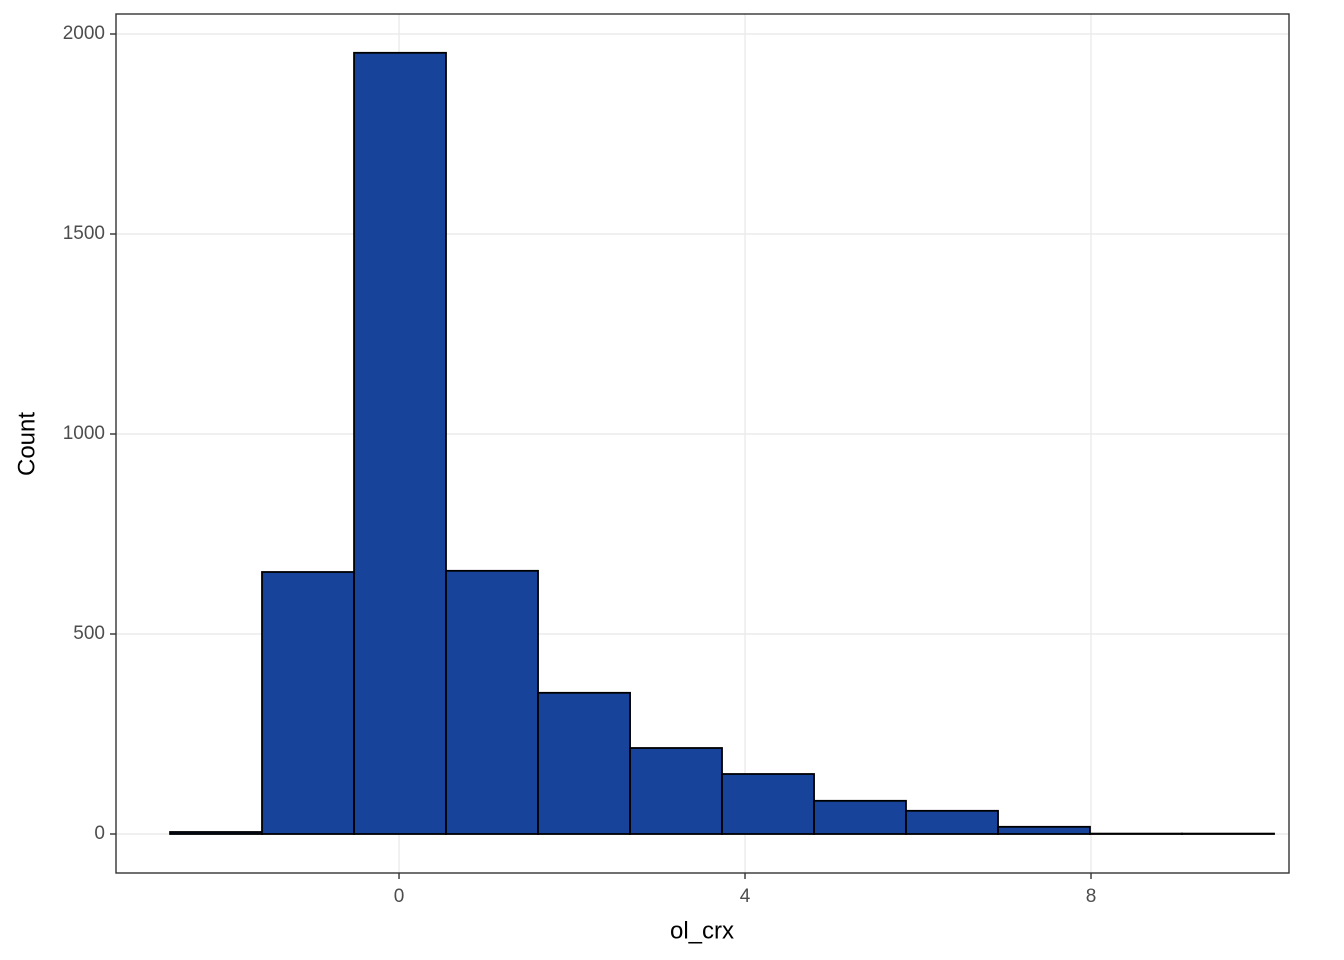  What do you see at coordinates (399, 896) in the screenshot?
I see `x-tick-label: 0` at bounding box center [399, 896].